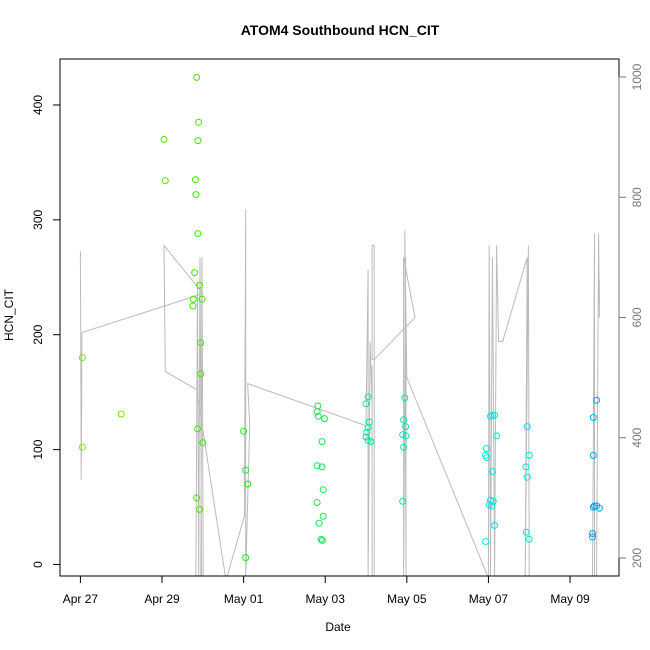  I want to click on x-tick-label-2: May 01, so click(244, 599).